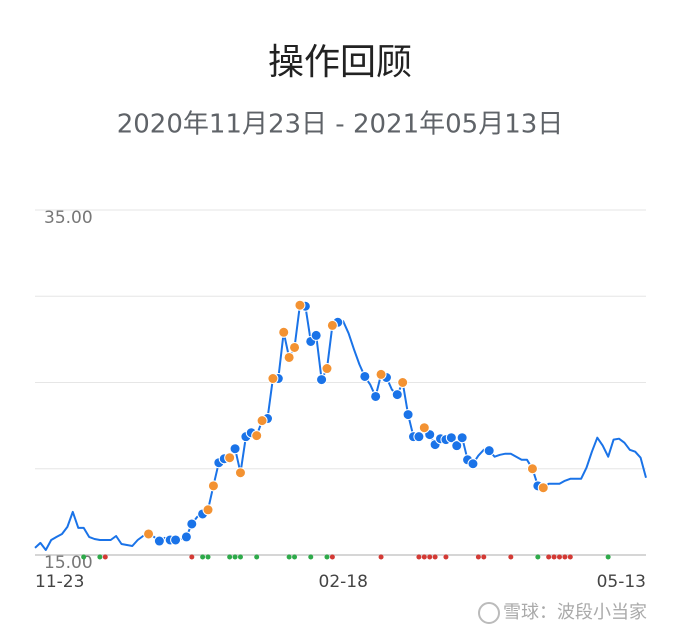 The height and width of the screenshot is (638, 677). What do you see at coordinates (343, 582) in the screenshot?
I see `x-tick-label: 02-18` at bounding box center [343, 582].